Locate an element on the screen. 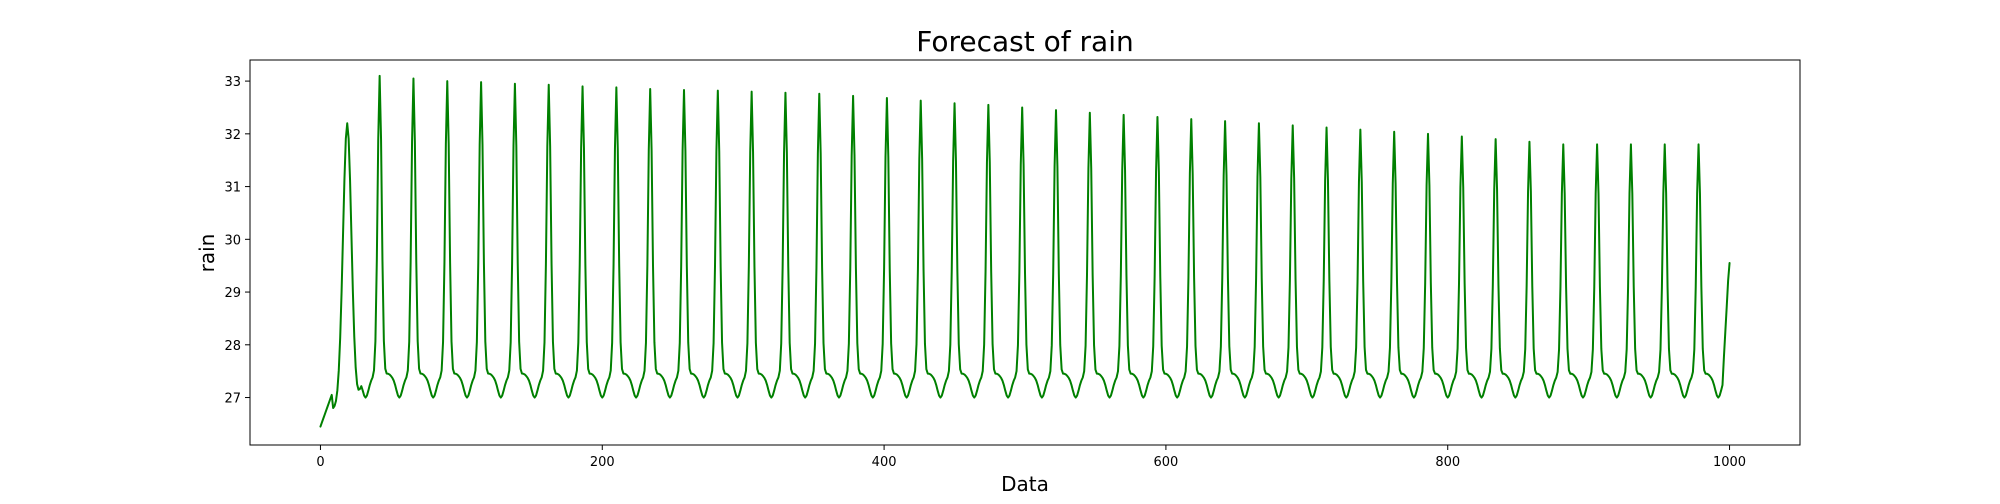 The image size is (2000, 504). y-tick-label: 32 is located at coordinates (232, 135).